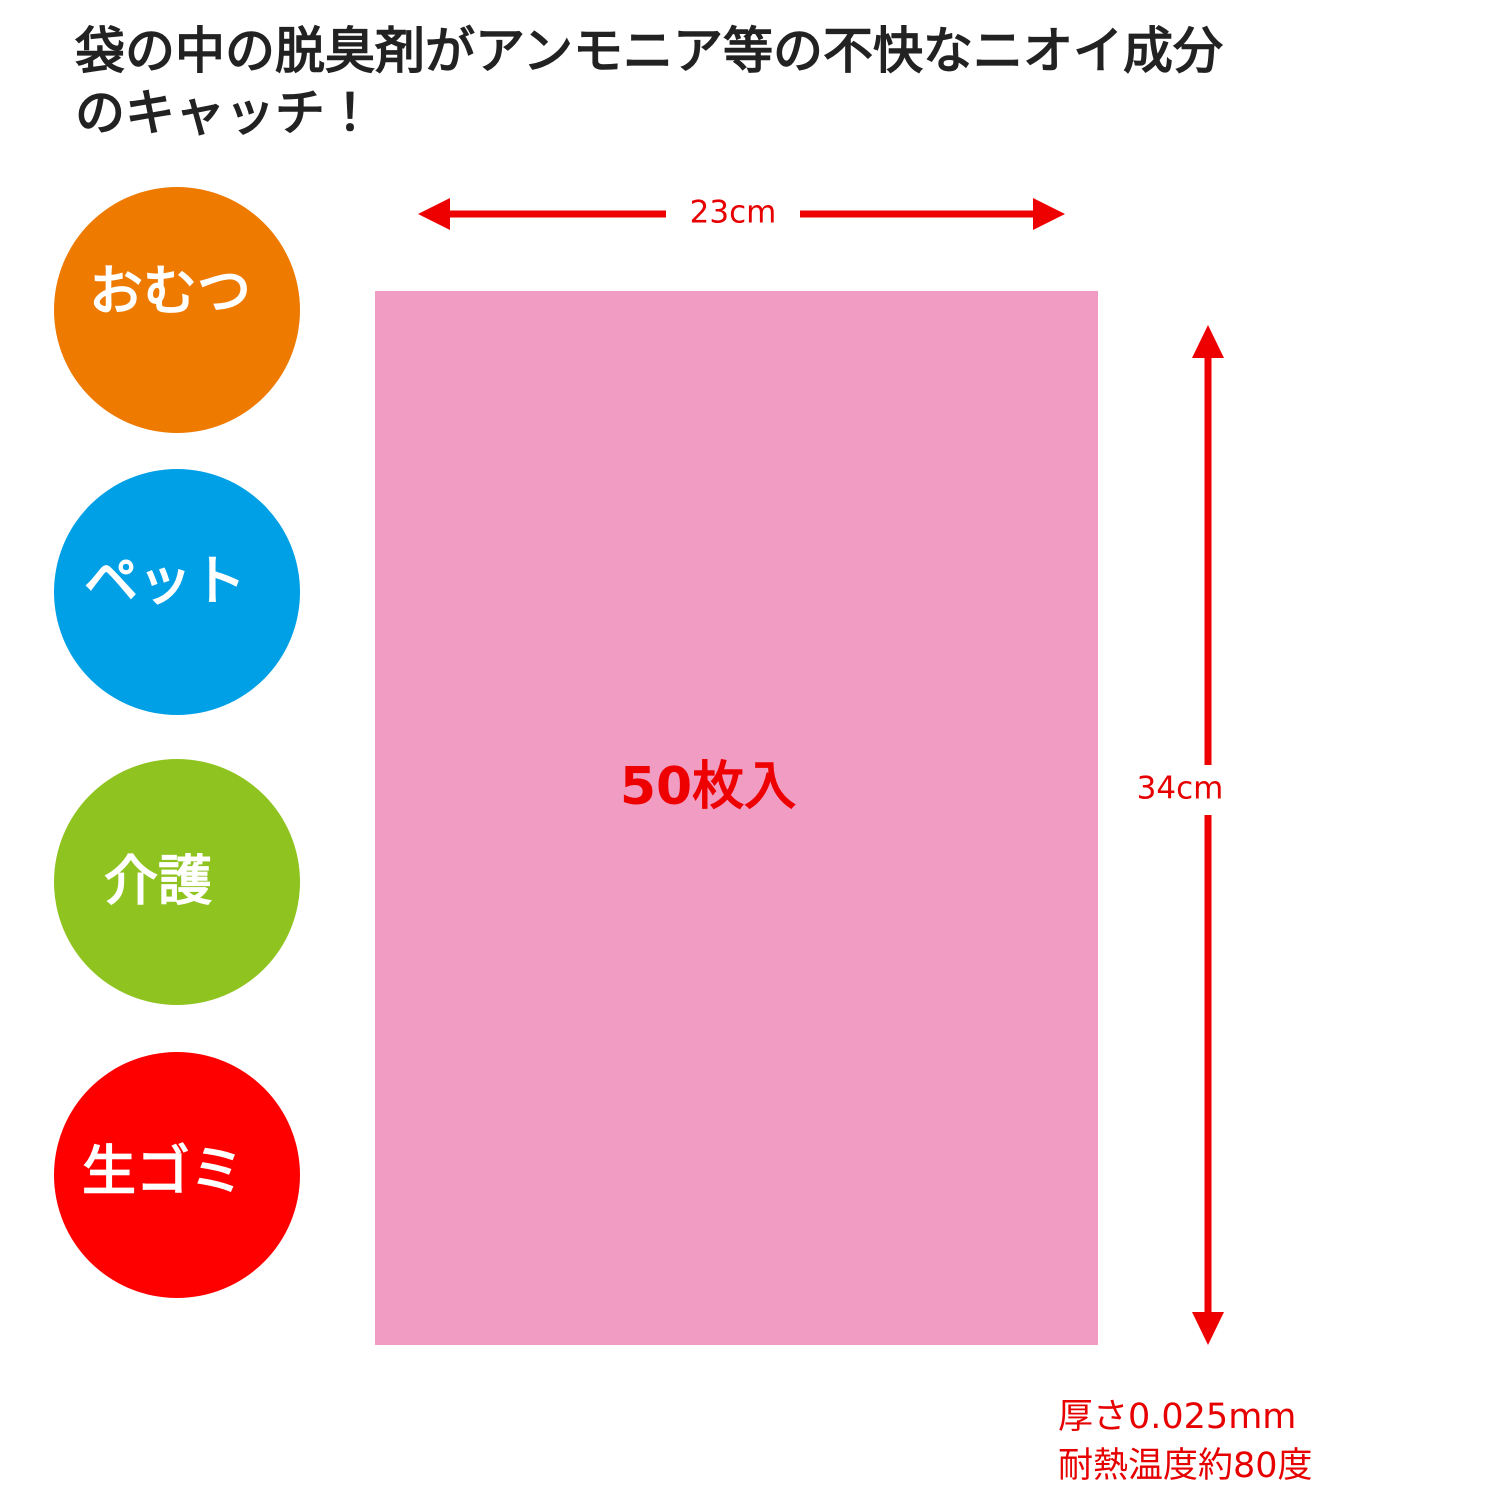 The height and width of the screenshot is (1500, 1500). Describe the element at coordinates (163, 1171) in the screenshot. I see `use-label: 生ゴミ` at that location.